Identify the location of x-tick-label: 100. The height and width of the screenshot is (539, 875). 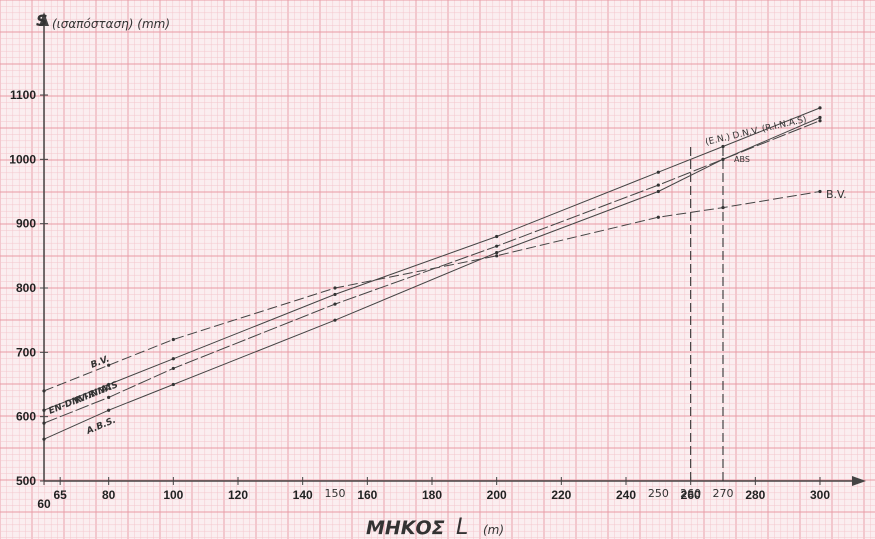
(173, 495).